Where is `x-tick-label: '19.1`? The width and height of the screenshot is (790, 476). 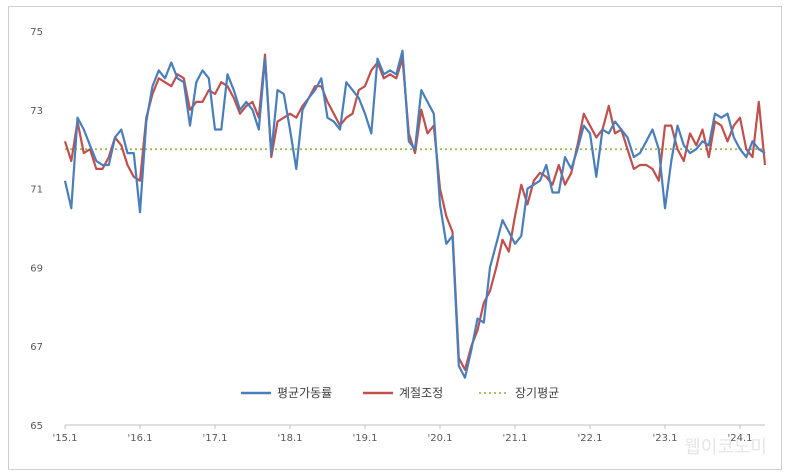
x-tick-label: '19.1 is located at coordinates (364, 438).